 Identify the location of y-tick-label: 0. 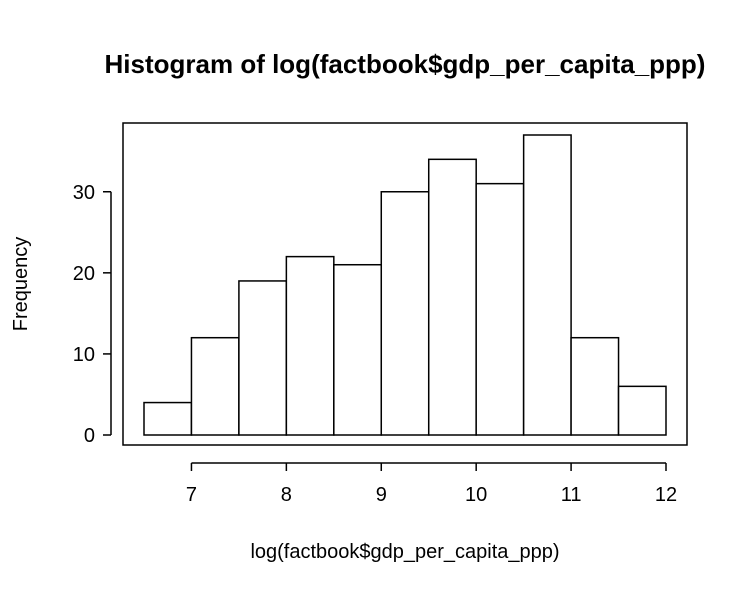
(89, 436).